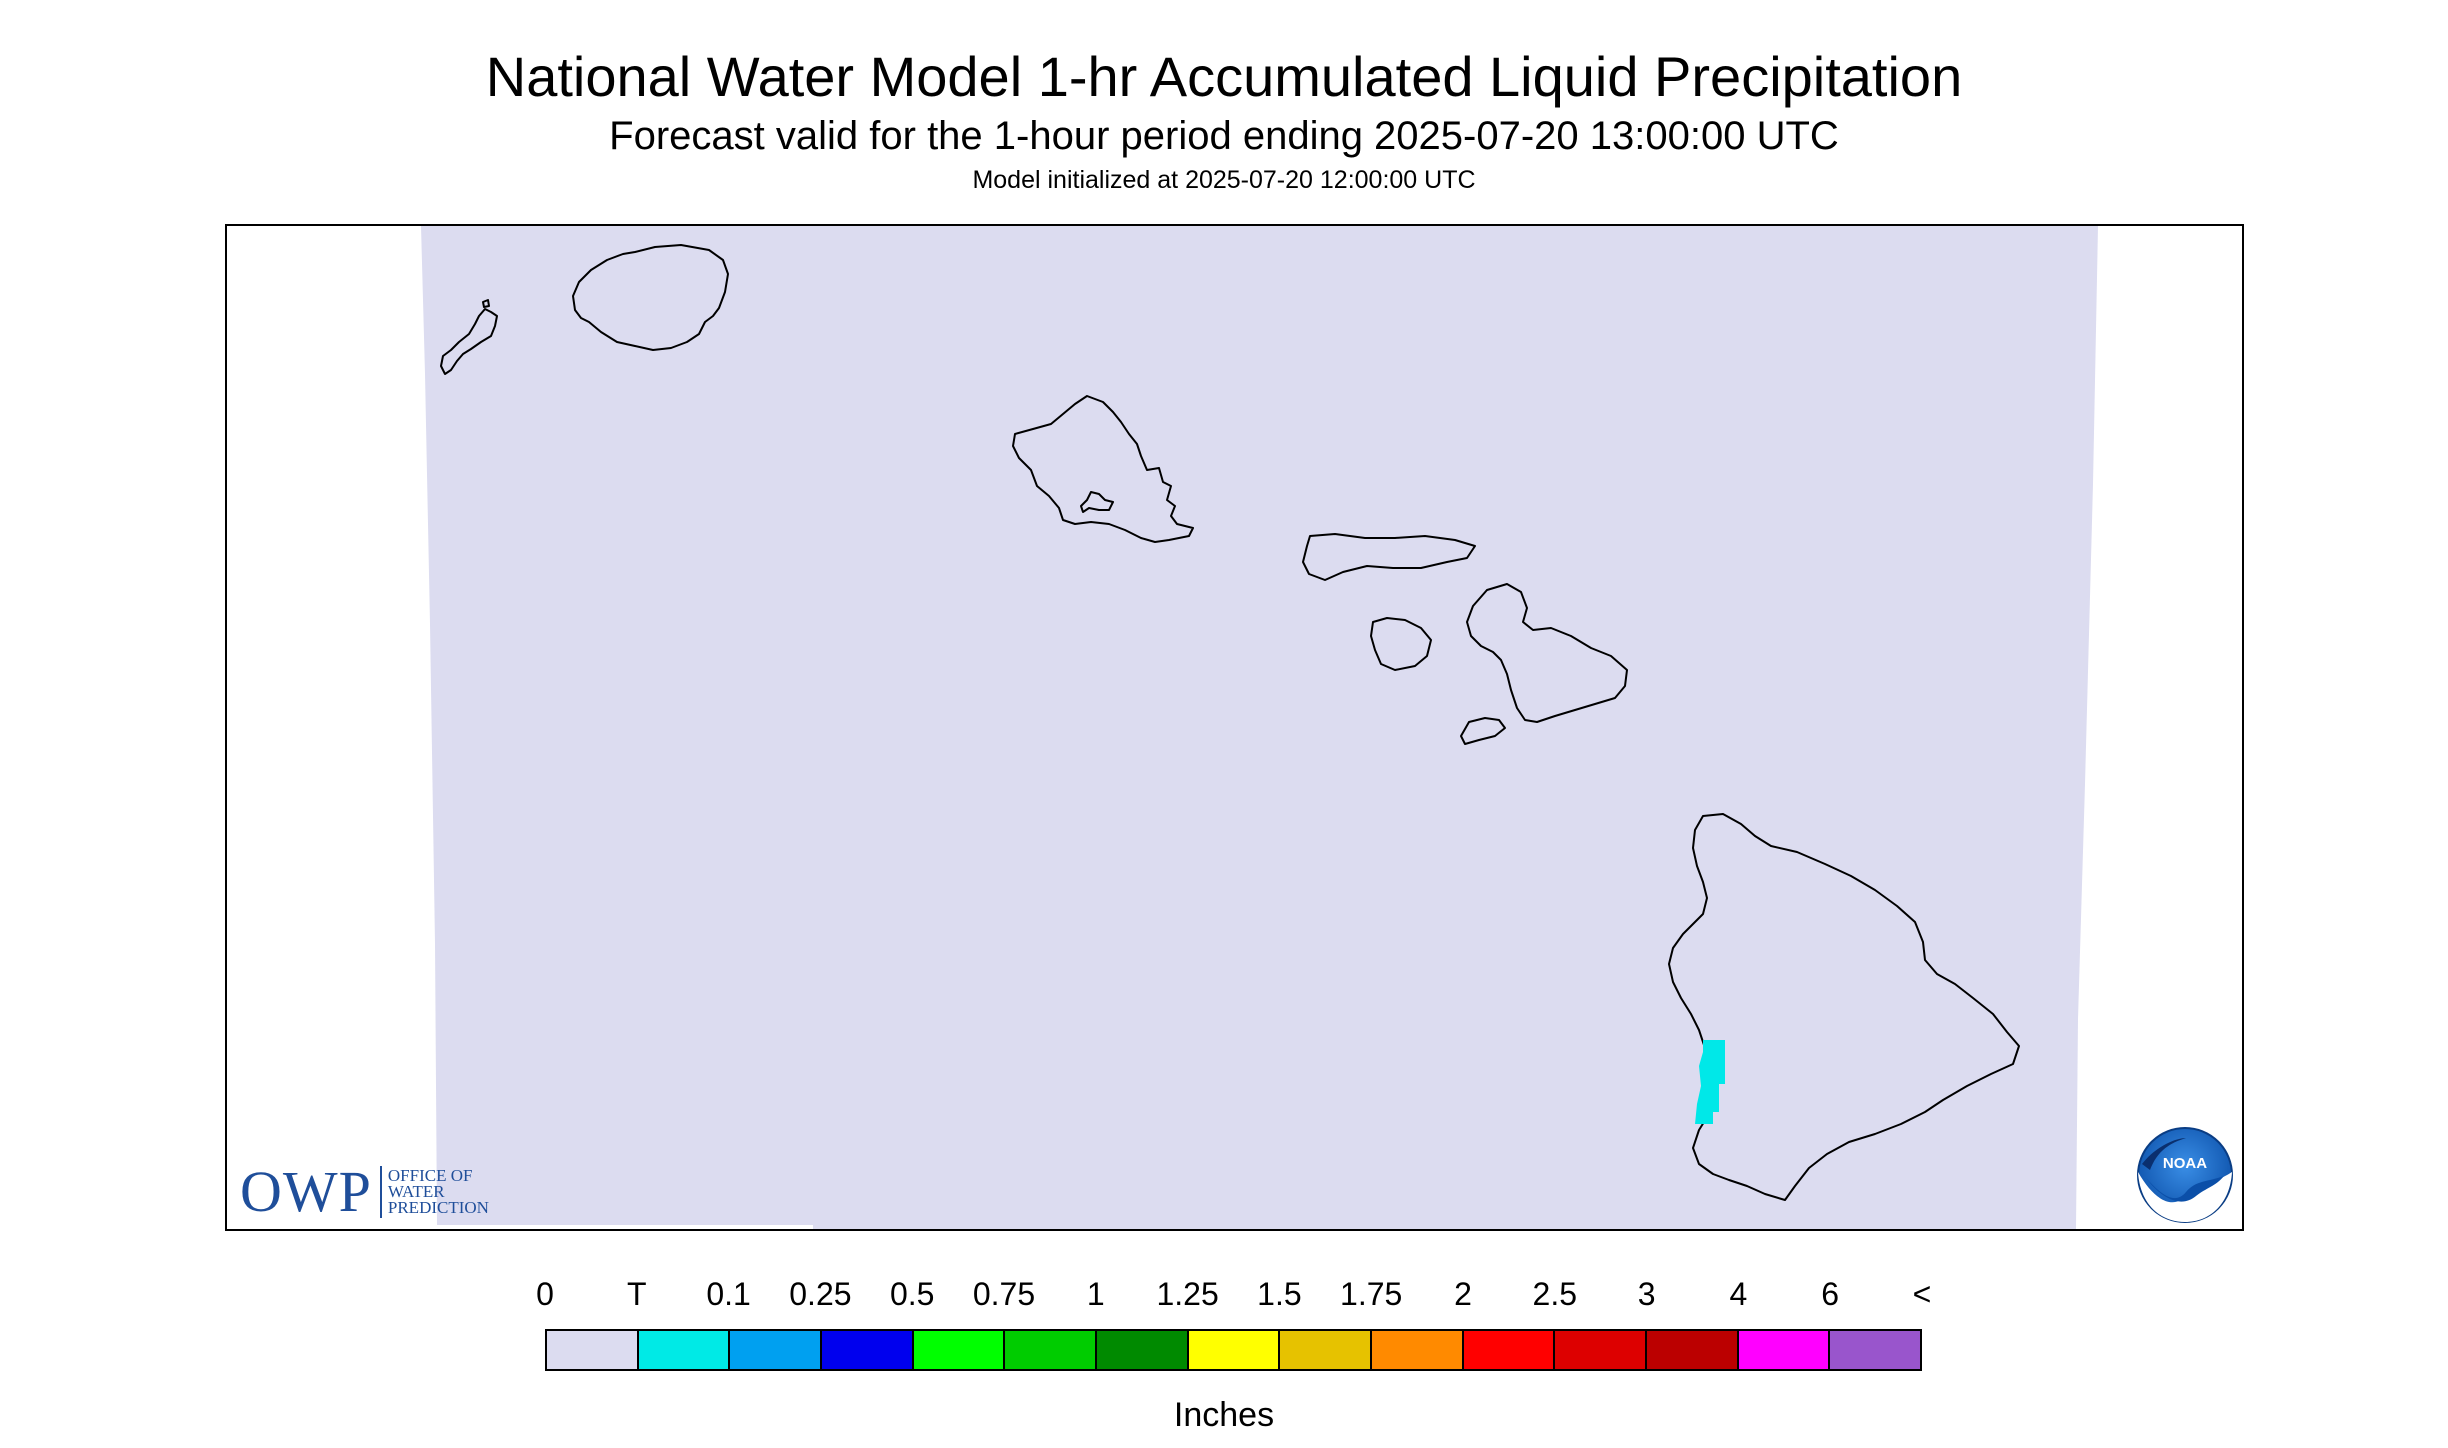  I want to click on legend-tick-label: 2, so click(1463, 1294).